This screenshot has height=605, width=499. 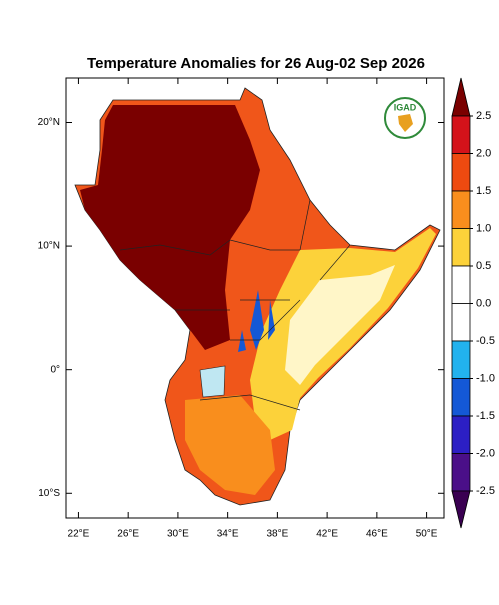 What do you see at coordinates (327, 534) in the screenshot?
I see `x-tick-label: 42°E` at bounding box center [327, 534].